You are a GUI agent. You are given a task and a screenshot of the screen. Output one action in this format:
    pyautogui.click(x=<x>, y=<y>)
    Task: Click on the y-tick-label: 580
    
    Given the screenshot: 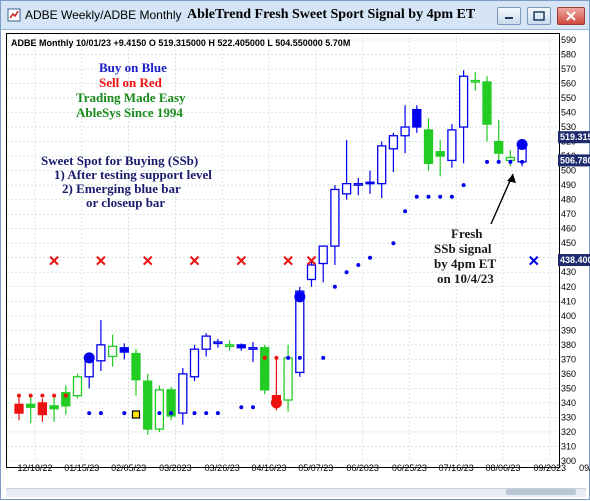 What is the action you would take?
    pyautogui.click(x=568, y=54)
    